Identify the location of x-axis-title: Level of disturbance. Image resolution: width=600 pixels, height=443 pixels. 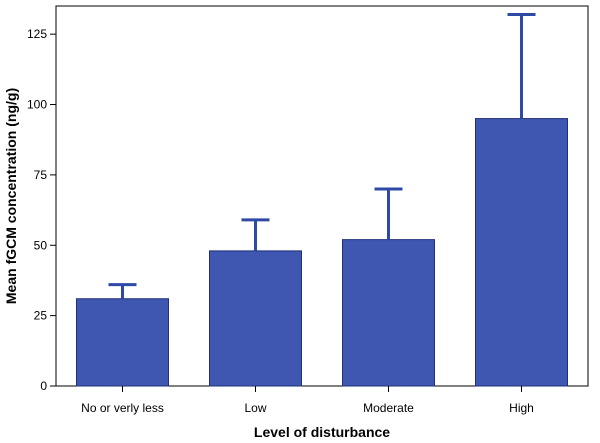
(322, 432).